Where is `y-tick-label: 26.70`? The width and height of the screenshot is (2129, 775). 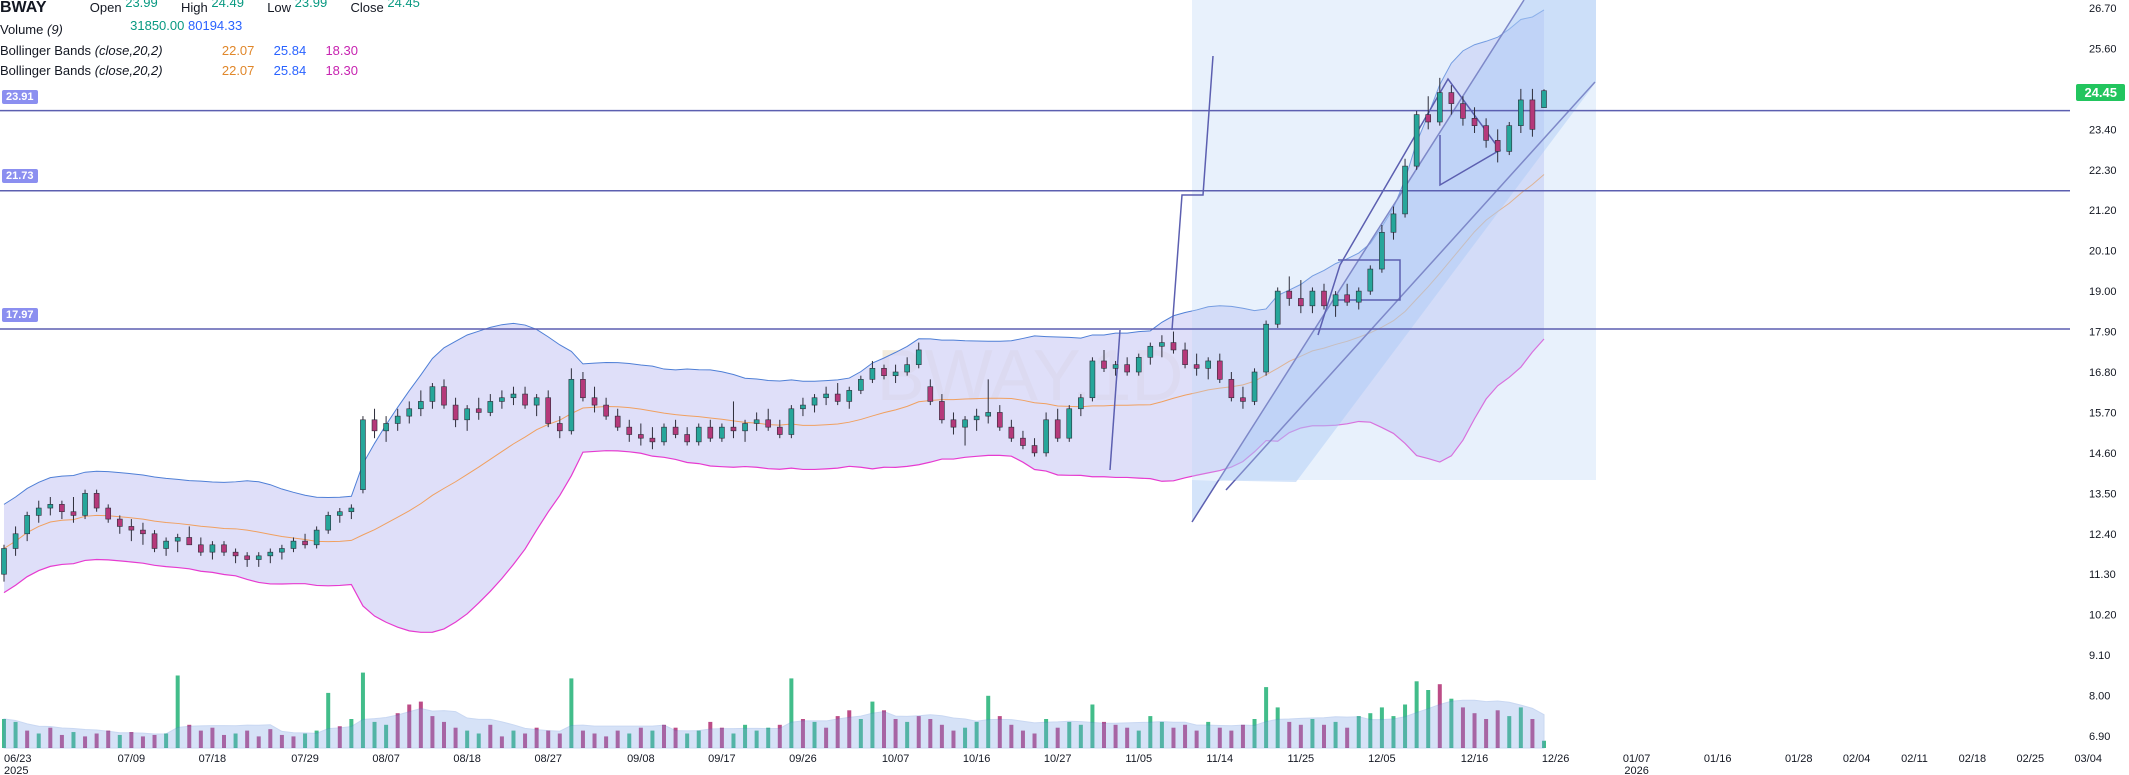 y-tick-label: 26.70 is located at coordinates (2103, 9).